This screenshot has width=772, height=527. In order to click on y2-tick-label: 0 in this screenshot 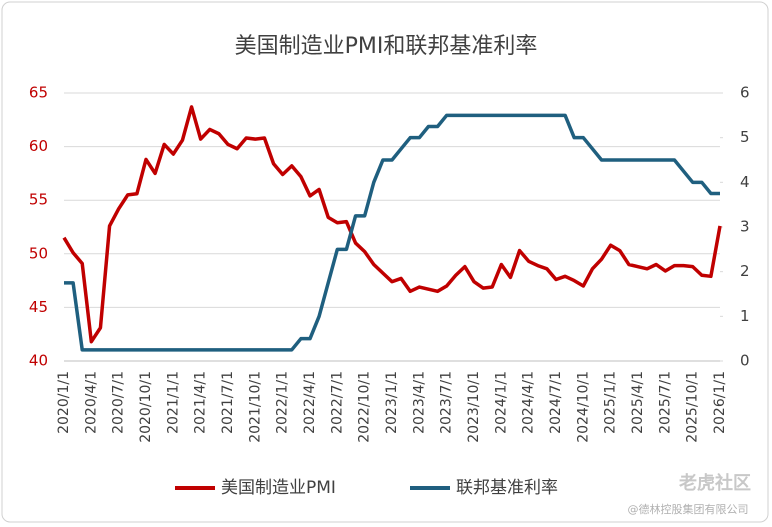, I will do `click(745, 361)`.